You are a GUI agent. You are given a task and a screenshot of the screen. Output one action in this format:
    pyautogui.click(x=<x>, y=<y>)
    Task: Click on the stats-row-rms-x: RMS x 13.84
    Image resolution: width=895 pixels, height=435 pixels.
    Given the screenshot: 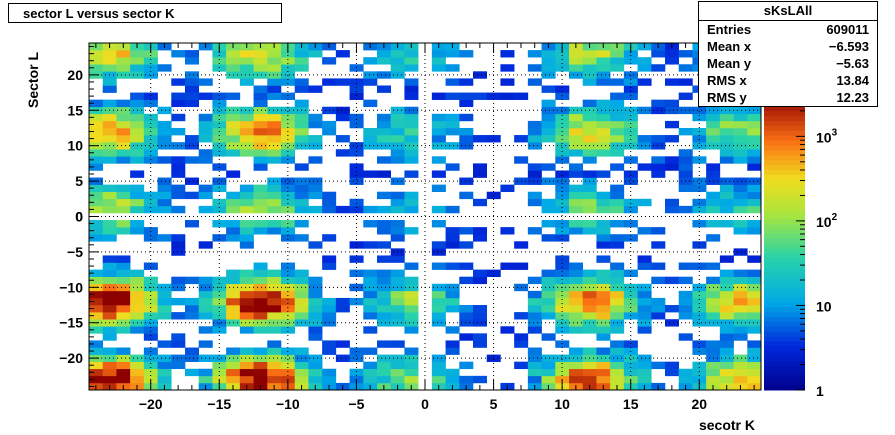 What is the action you would take?
    pyautogui.click(x=788, y=80)
    